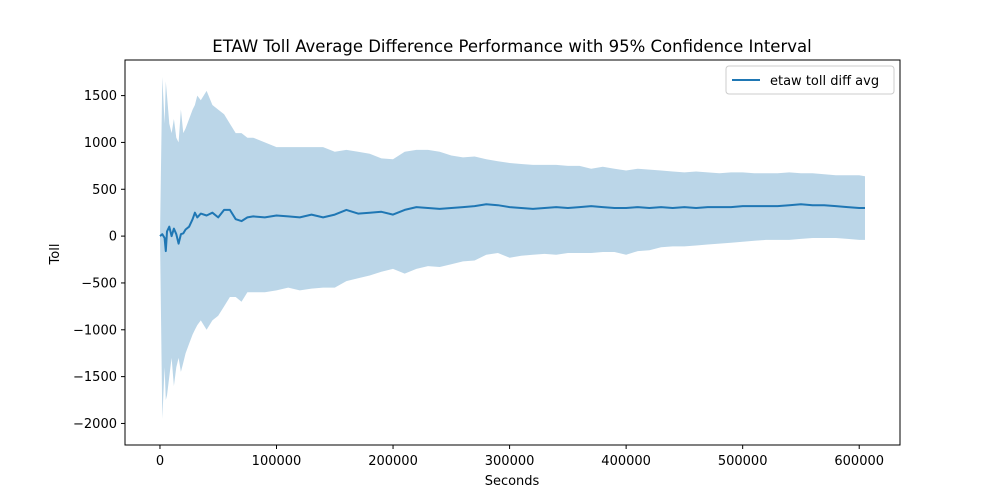 This screenshot has width=1000, height=500. Describe the element at coordinates (104, 190) in the screenshot. I see `y-tick-label: 500` at that location.